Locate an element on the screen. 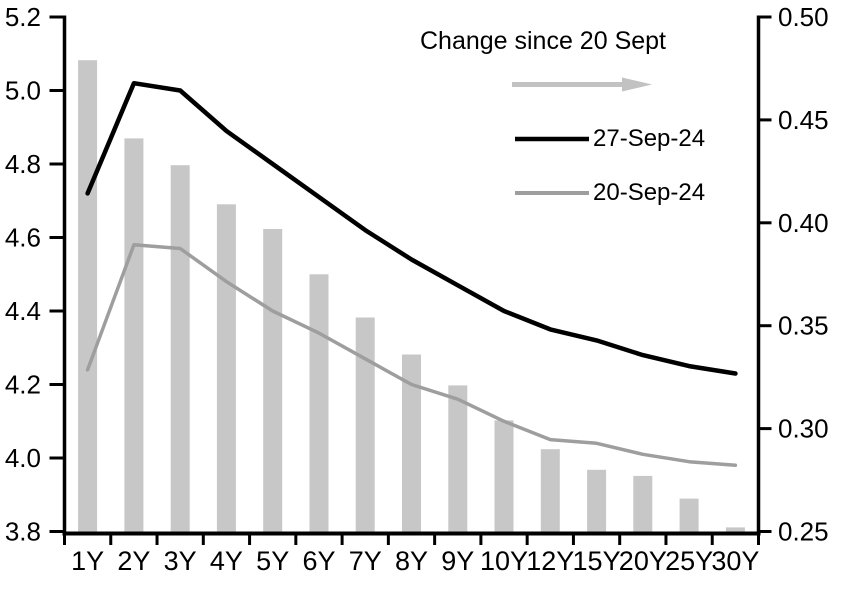  right-axis-tick-label: 0.45 is located at coordinates (803, 120).